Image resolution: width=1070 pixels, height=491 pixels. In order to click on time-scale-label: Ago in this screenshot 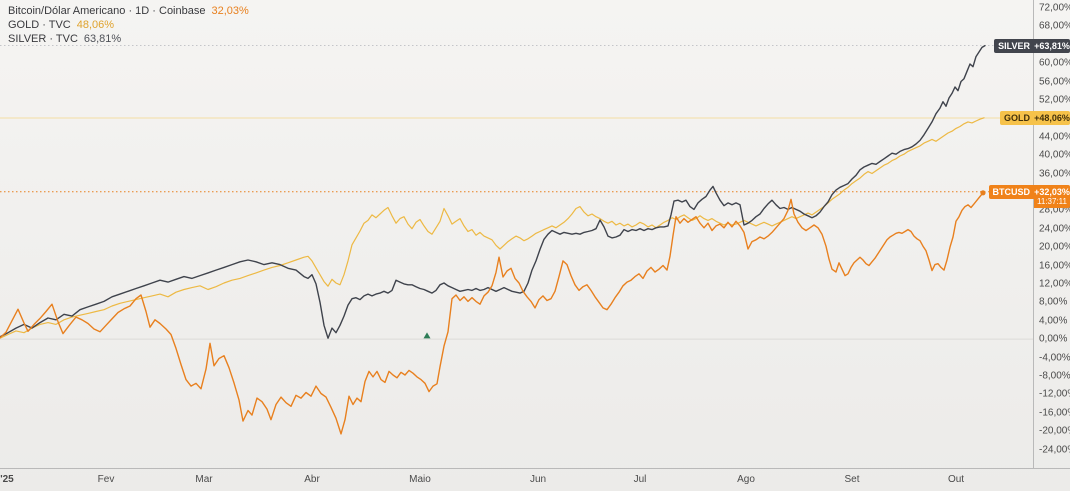, I will do `click(746, 479)`.